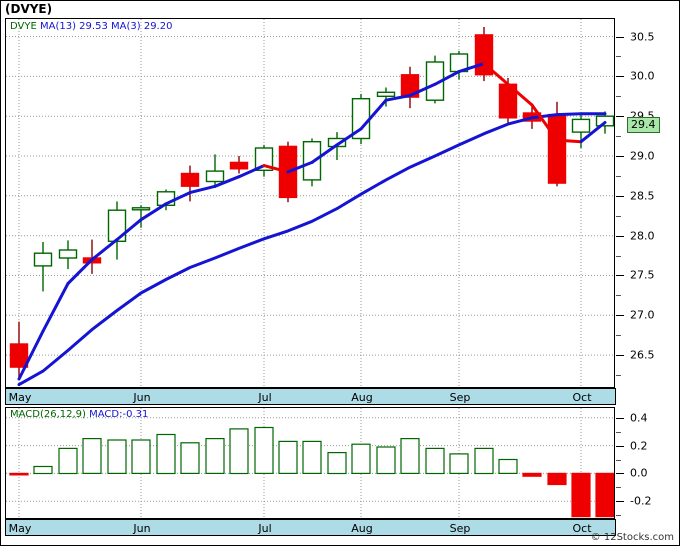 This screenshot has height=546, width=680. Describe the element at coordinates (641, 501) in the screenshot. I see `macd-y-tick: -0.2` at that location.